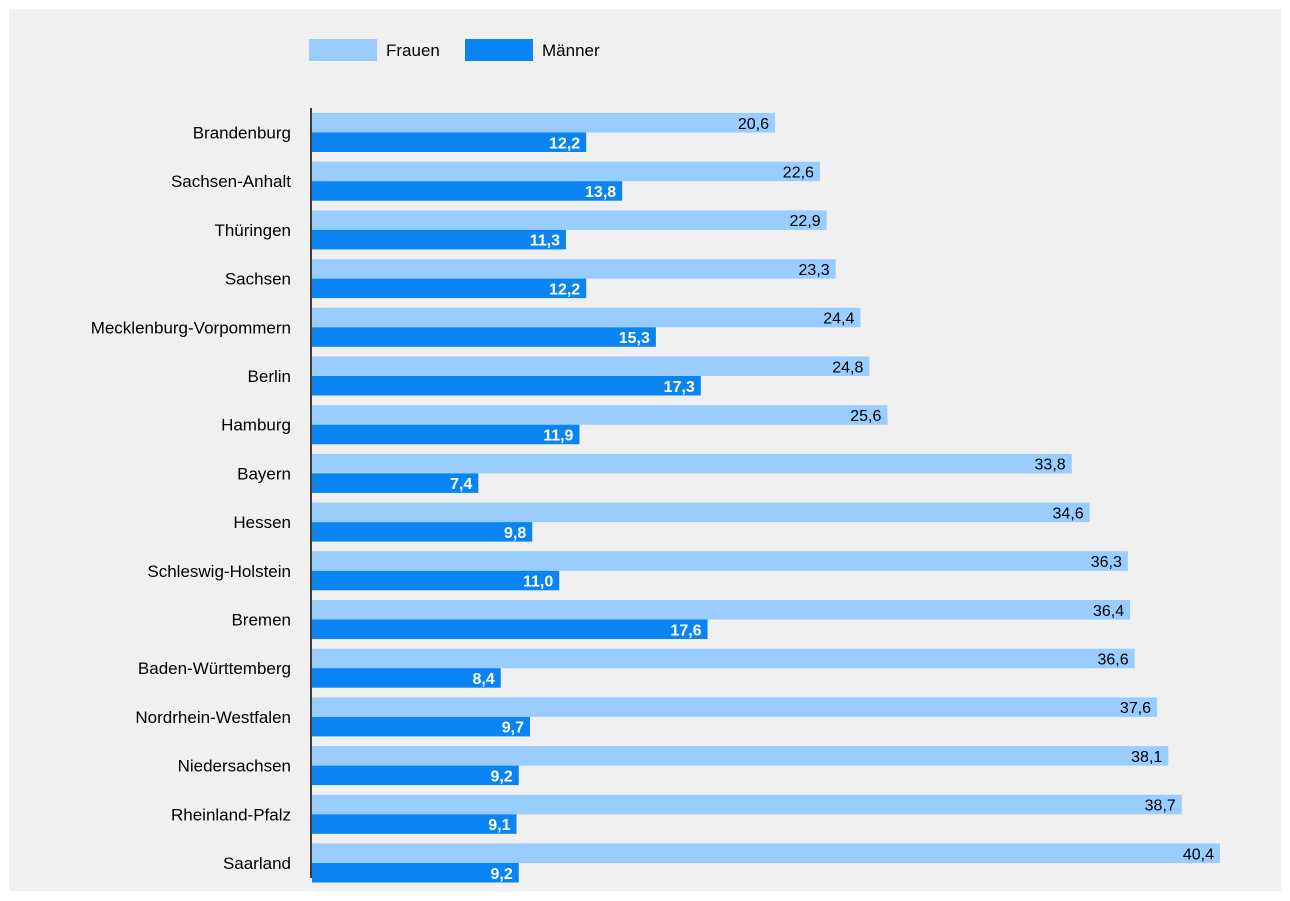  Describe the element at coordinates (461, 484) in the screenshot. I see `data-label-maenner: 7,4` at that location.